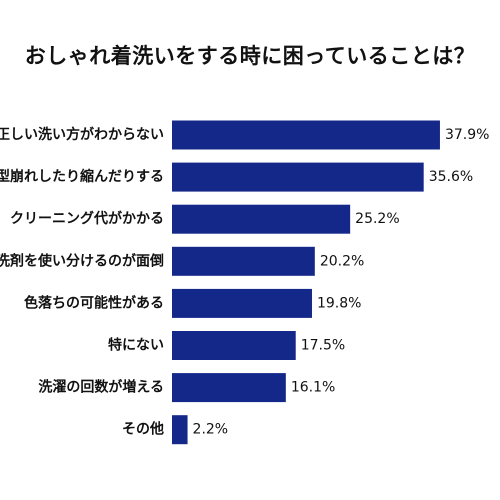 The width and height of the screenshot is (500, 500). I want to click on category-label: 型崩れしたり縮んだりする, so click(82, 176).